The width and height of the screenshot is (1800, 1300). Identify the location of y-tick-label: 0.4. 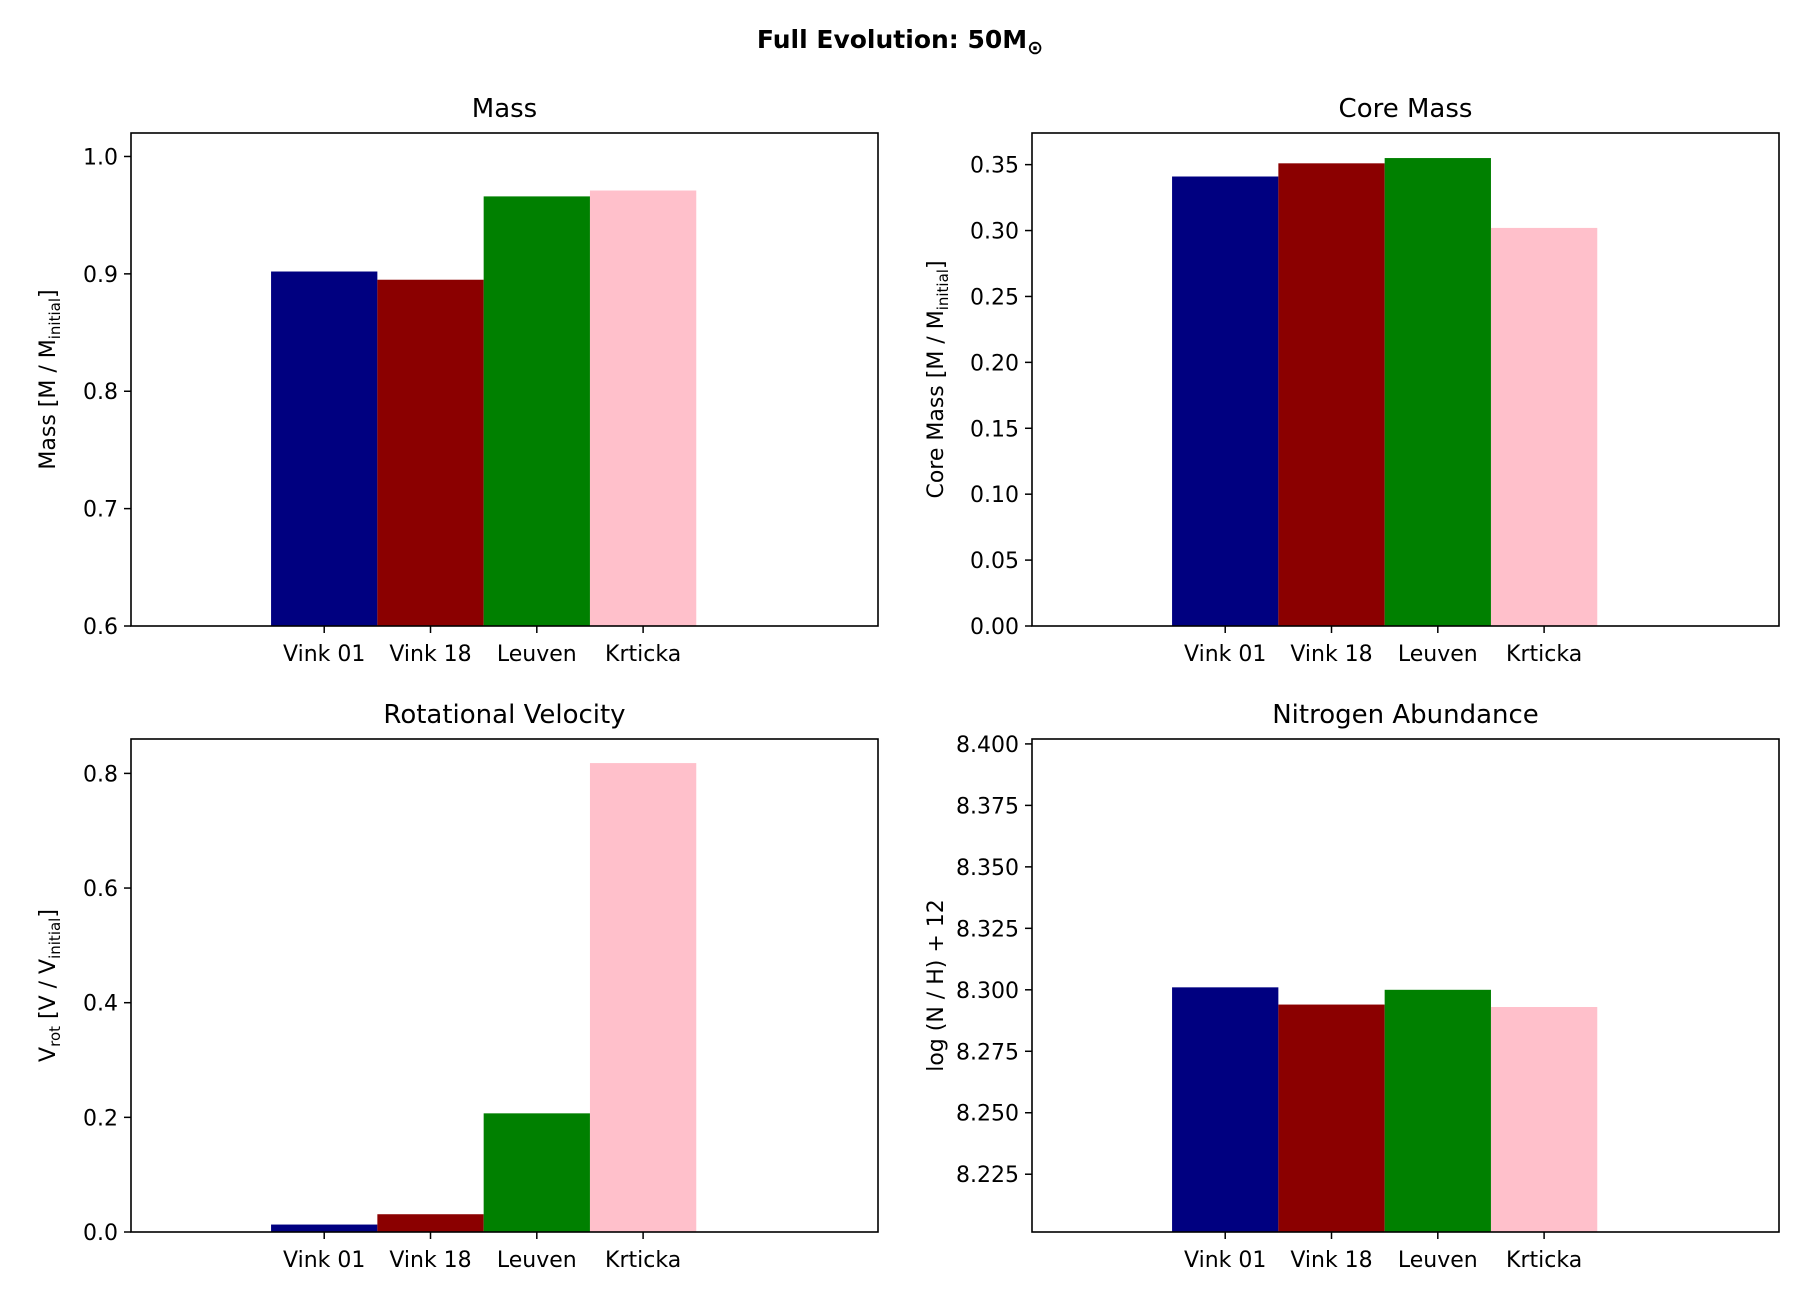
(100, 1004).